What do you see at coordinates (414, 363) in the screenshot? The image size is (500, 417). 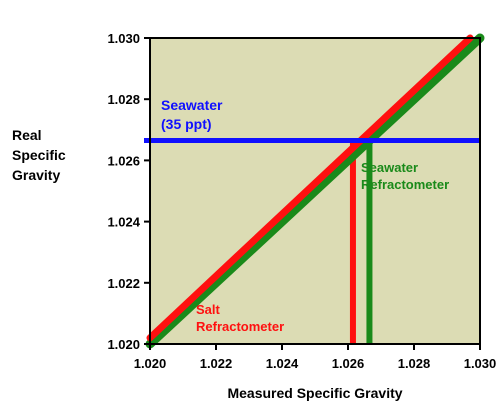 I see `x-tick-label: 1.028` at bounding box center [414, 363].